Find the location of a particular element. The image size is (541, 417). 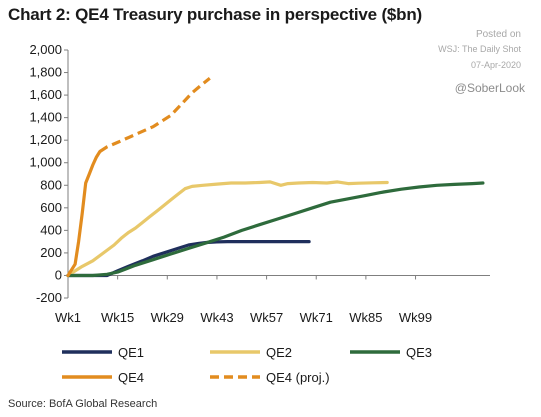

legend-label: QE3 is located at coordinates (419, 352).